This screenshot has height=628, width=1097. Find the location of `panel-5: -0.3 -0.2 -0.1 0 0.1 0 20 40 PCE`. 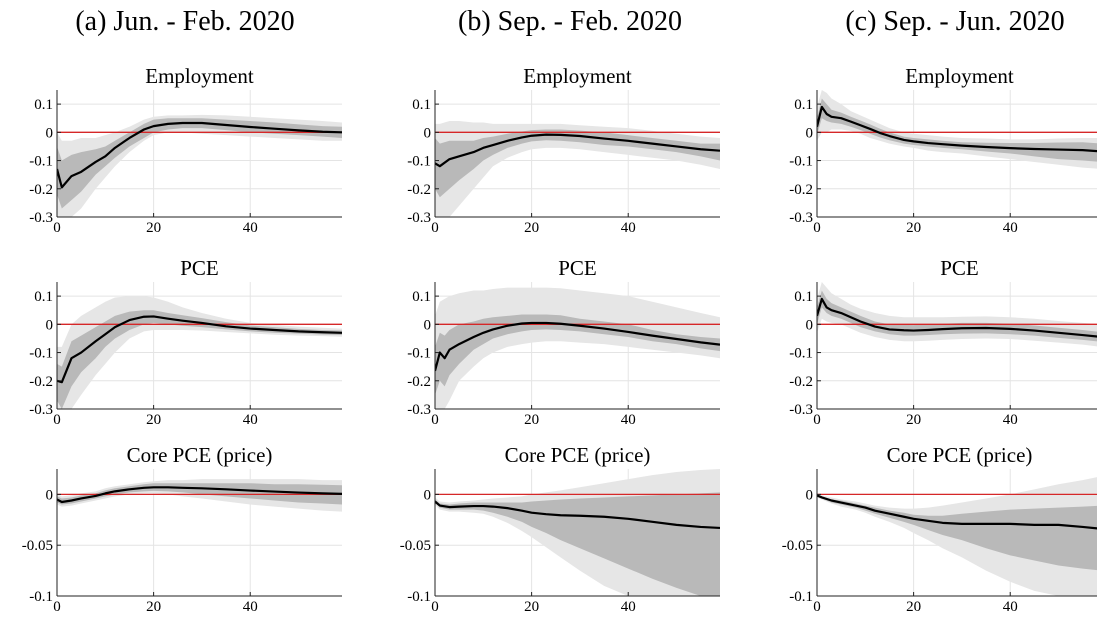

panel-5: -0.3 -0.2 -0.1 0 0.1 0 20 40 PCE is located at coordinates (943, 342).